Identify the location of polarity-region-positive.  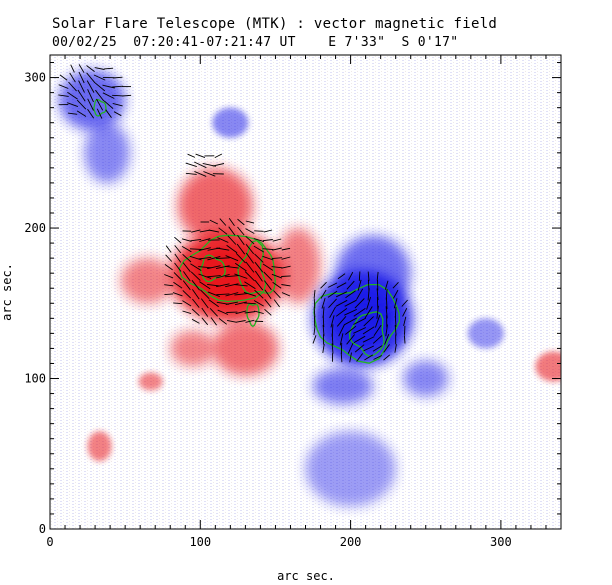
(548, 366).